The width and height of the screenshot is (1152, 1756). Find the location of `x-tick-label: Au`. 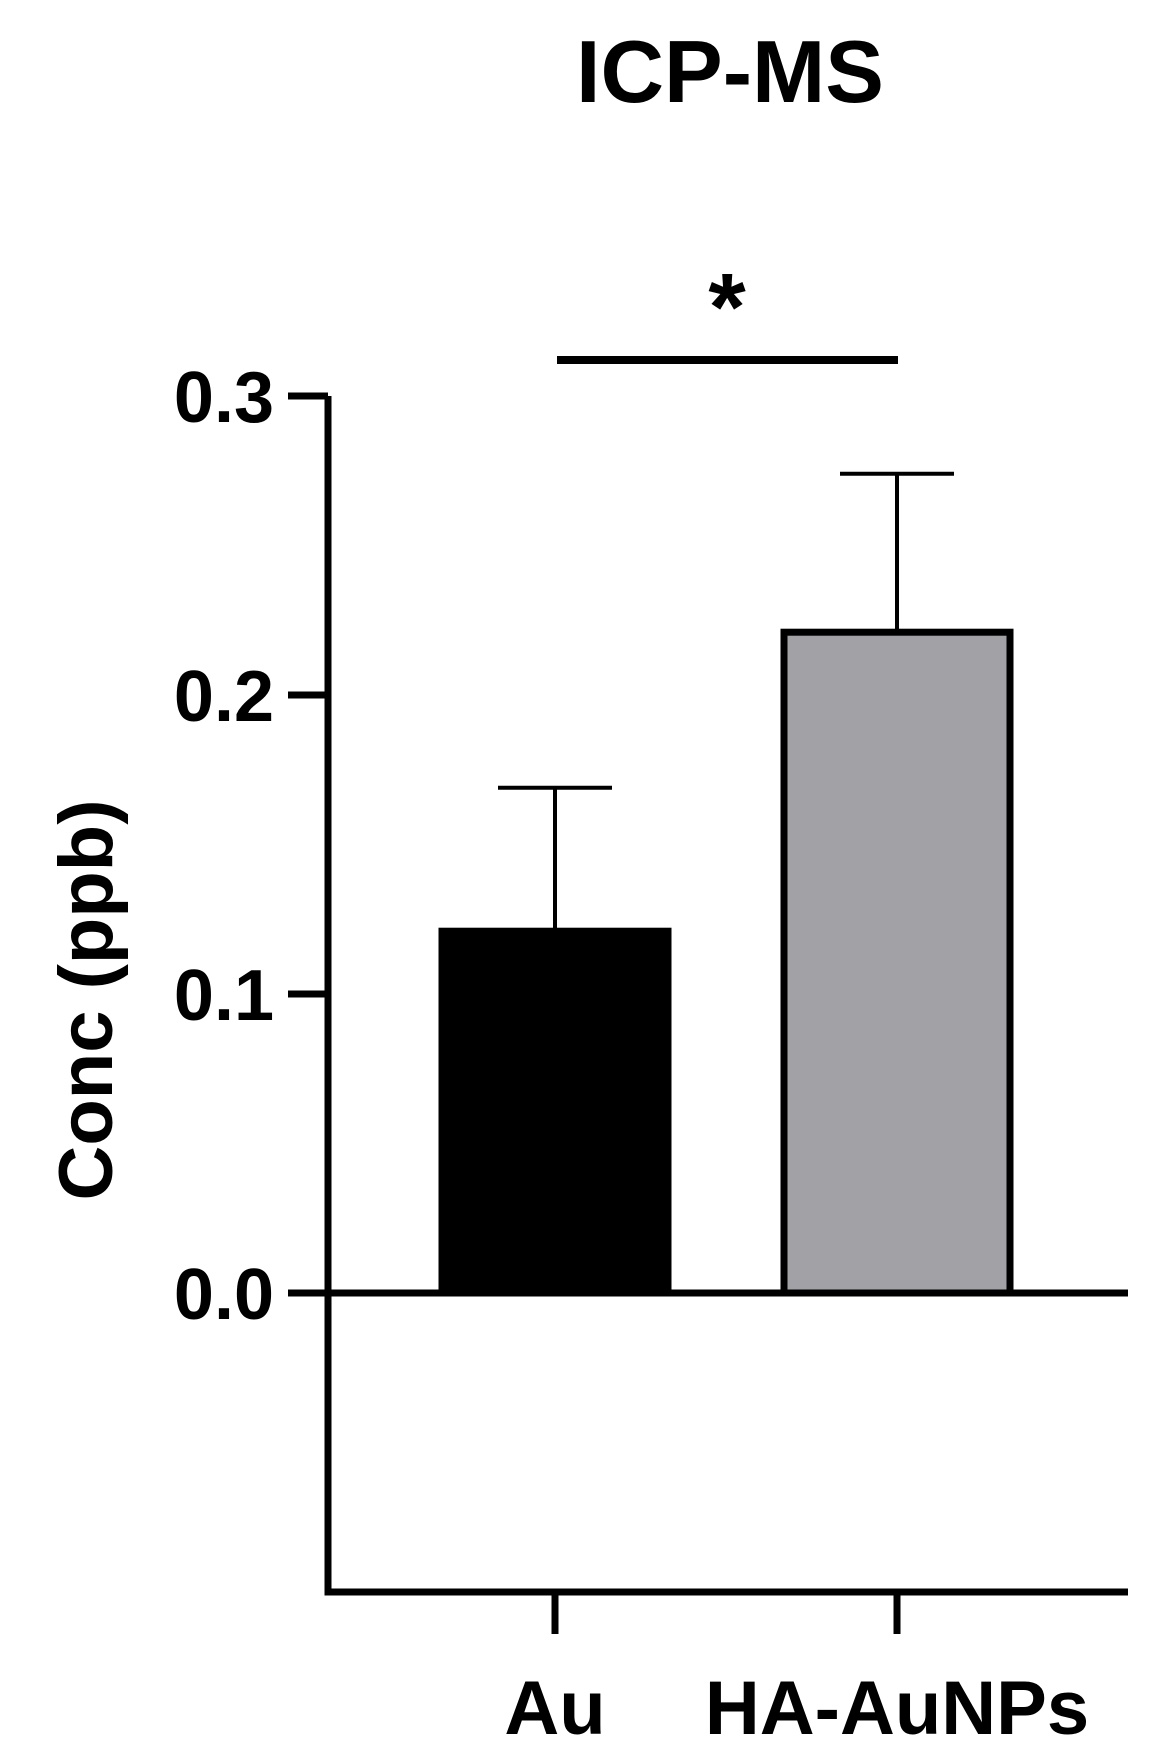

x-tick-label: Au is located at coordinates (554, 1708).